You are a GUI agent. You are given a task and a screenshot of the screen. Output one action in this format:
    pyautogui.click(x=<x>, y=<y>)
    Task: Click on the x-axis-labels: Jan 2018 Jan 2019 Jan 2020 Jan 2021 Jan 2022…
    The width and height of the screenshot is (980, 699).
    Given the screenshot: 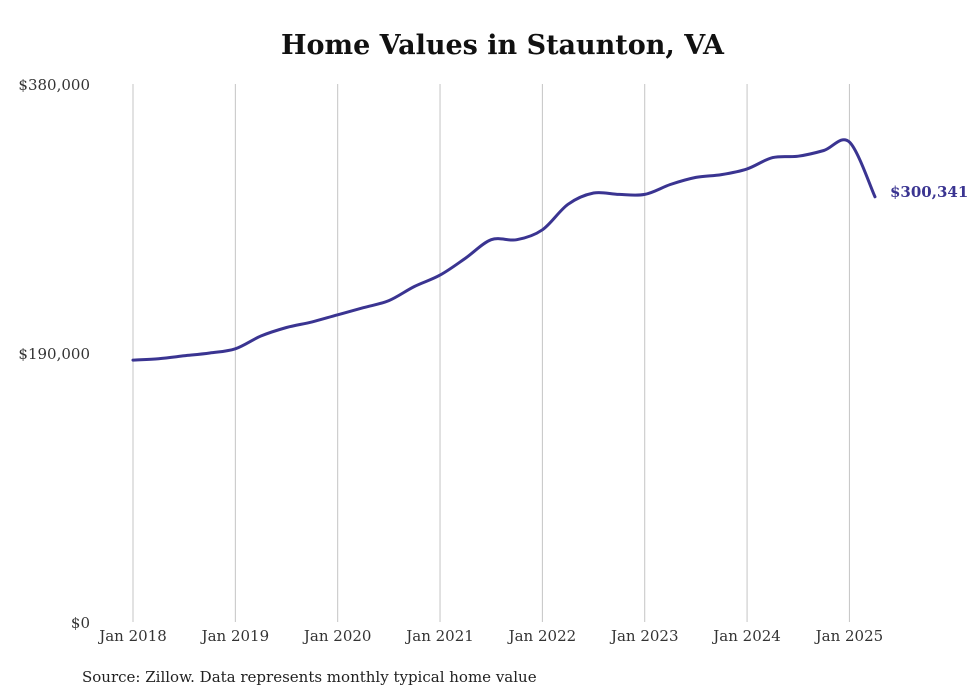 What is the action you would take?
    pyautogui.click(x=490, y=636)
    